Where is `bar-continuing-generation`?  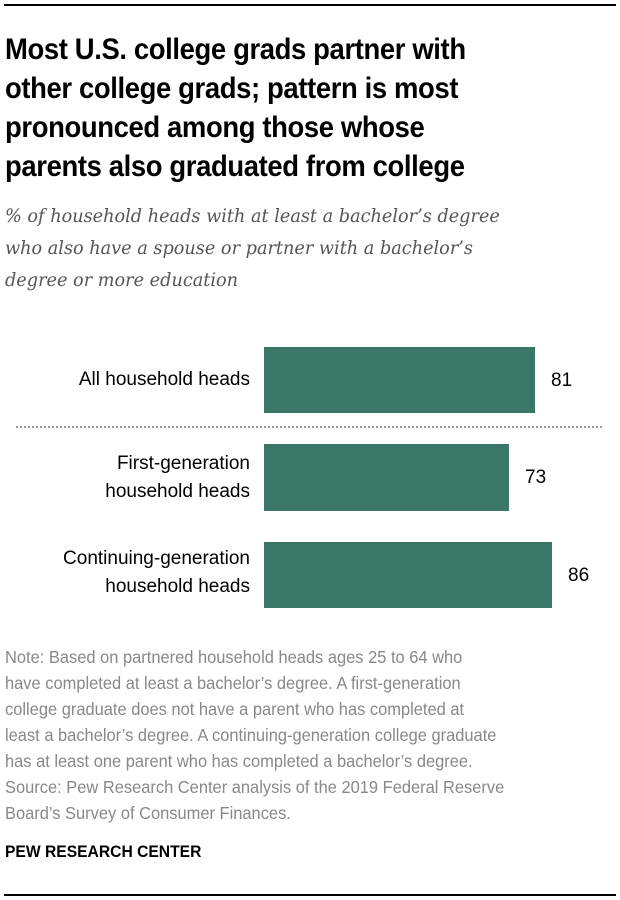 bar-continuing-generation is located at coordinates (408, 575).